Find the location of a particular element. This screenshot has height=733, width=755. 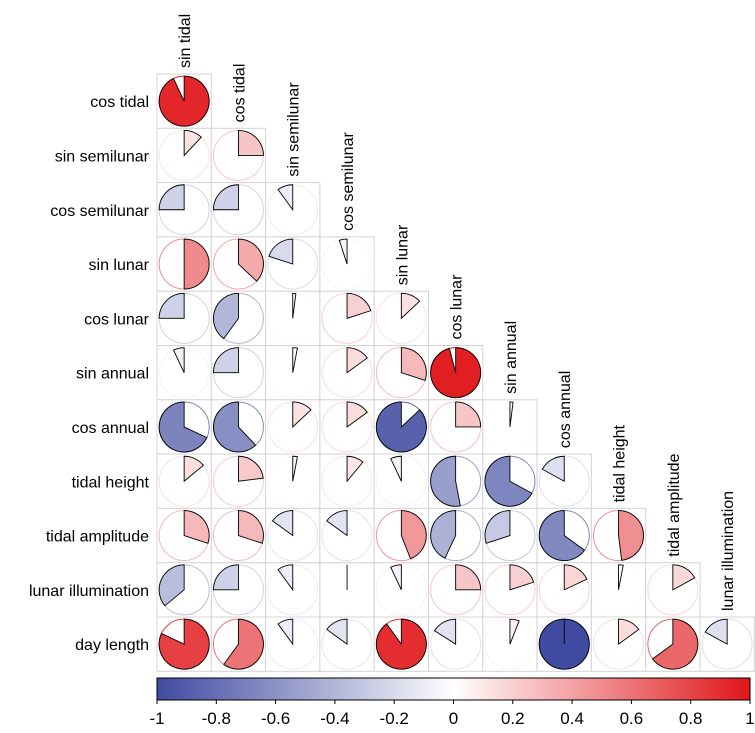

column-label-tidal-height: tidal height is located at coordinates (620, 463).